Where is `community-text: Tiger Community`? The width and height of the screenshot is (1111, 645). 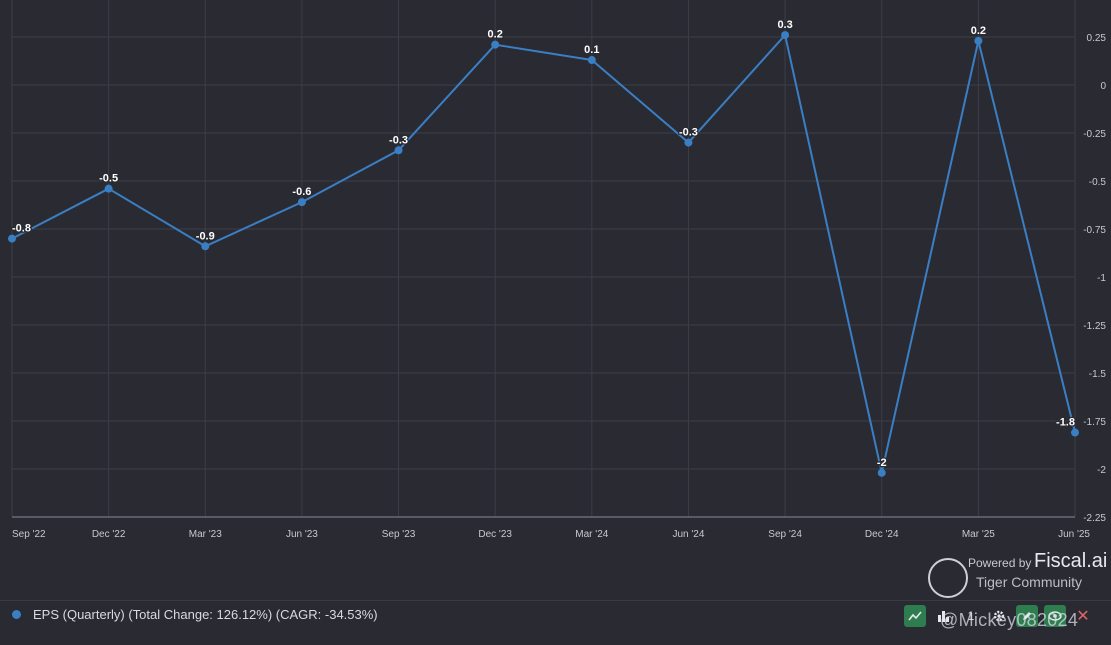 community-text: Tiger Community is located at coordinates (1029, 582).